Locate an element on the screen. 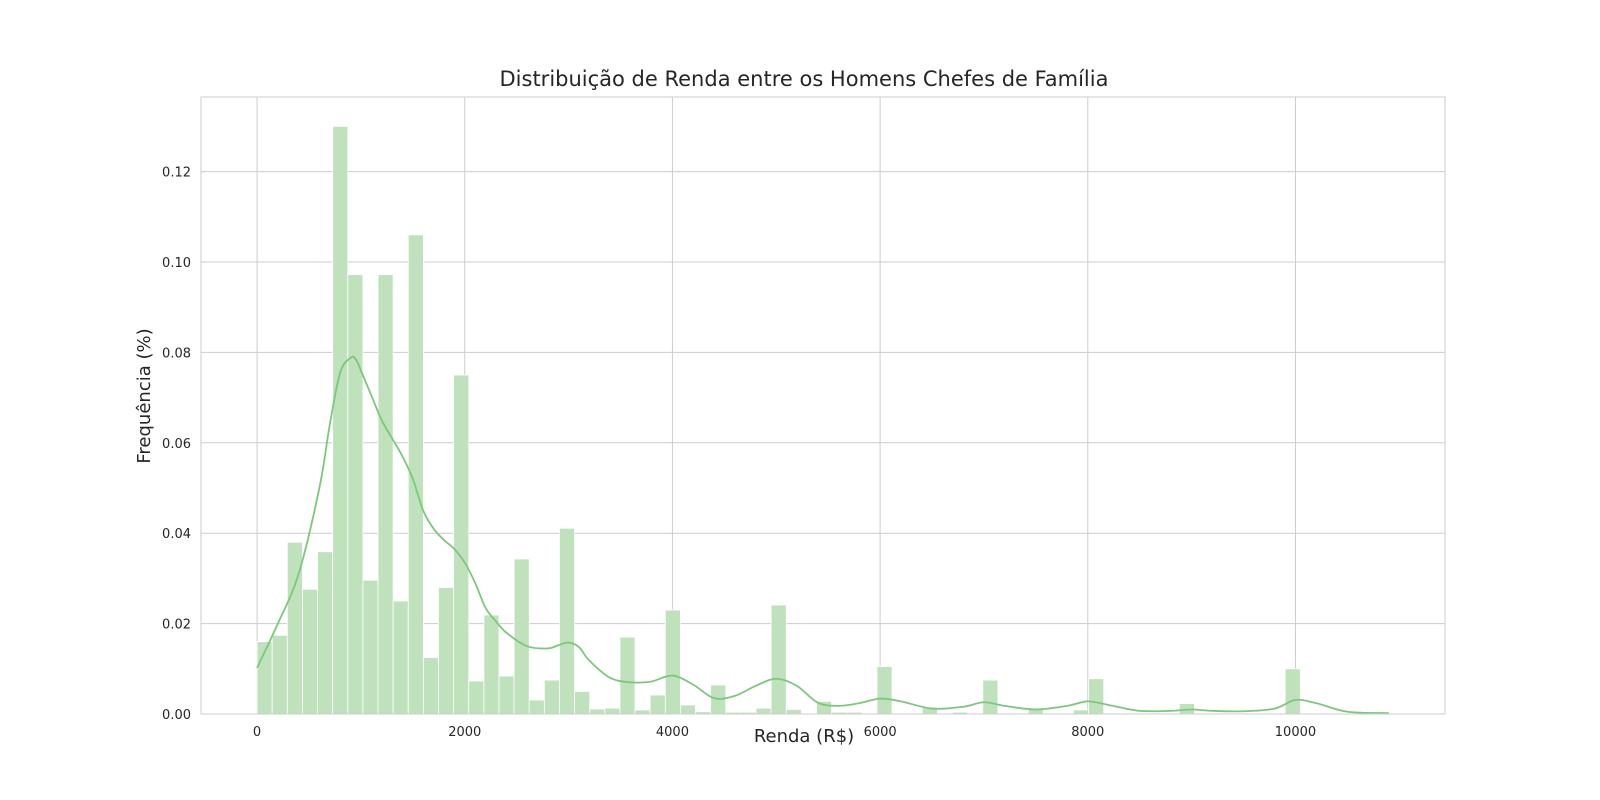 The width and height of the screenshot is (1600, 800). y-tick-label: 0.10 is located at coordinates (176, 263).